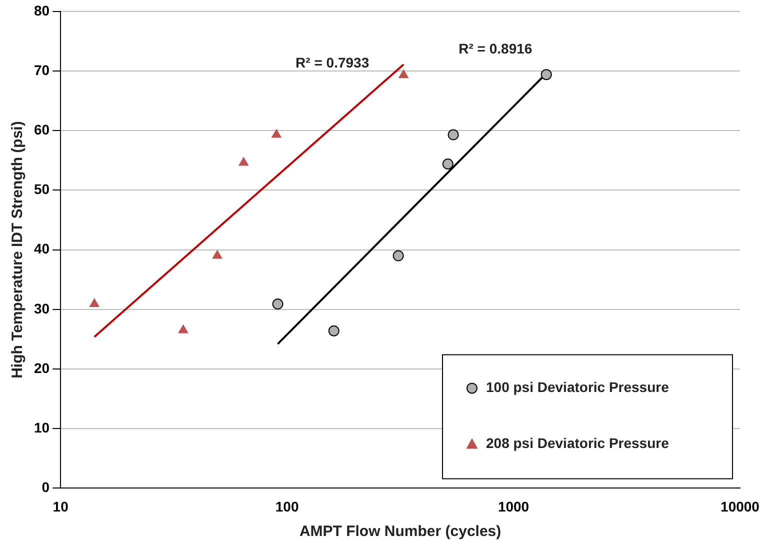 The image size is (775, 550). What do you see at coordinates (495, 48) in the screenshot?
I see `annotation: R² = 0.8916` at bounding box center [495, 48].